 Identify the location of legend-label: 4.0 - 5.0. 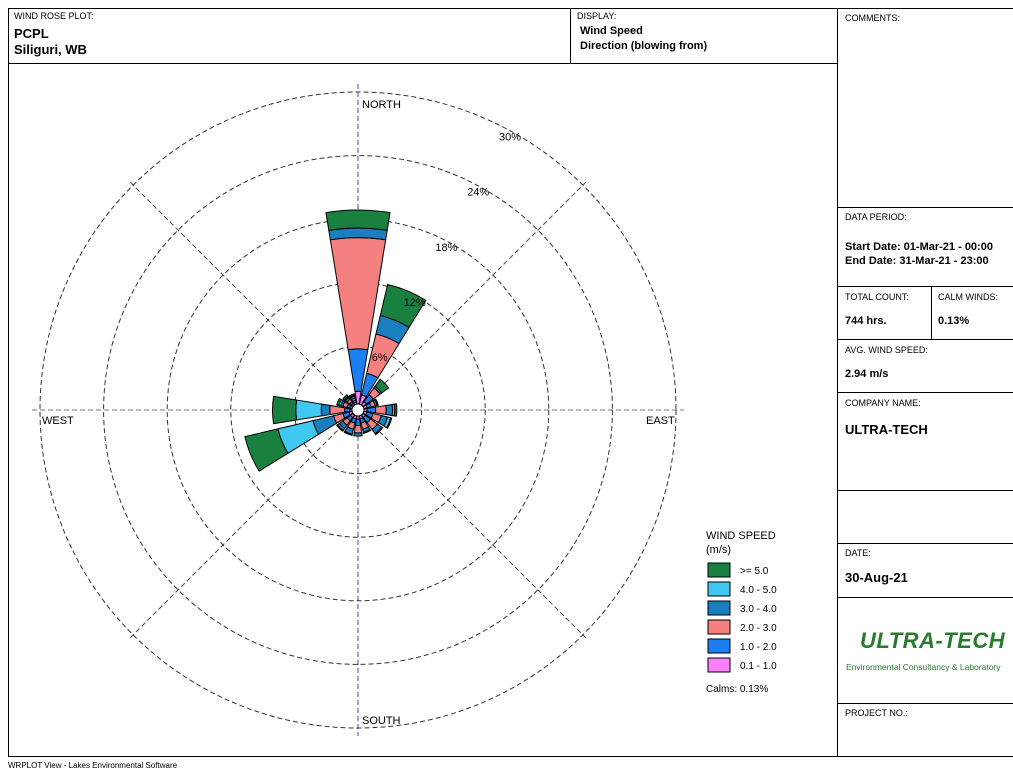
(758, 590).